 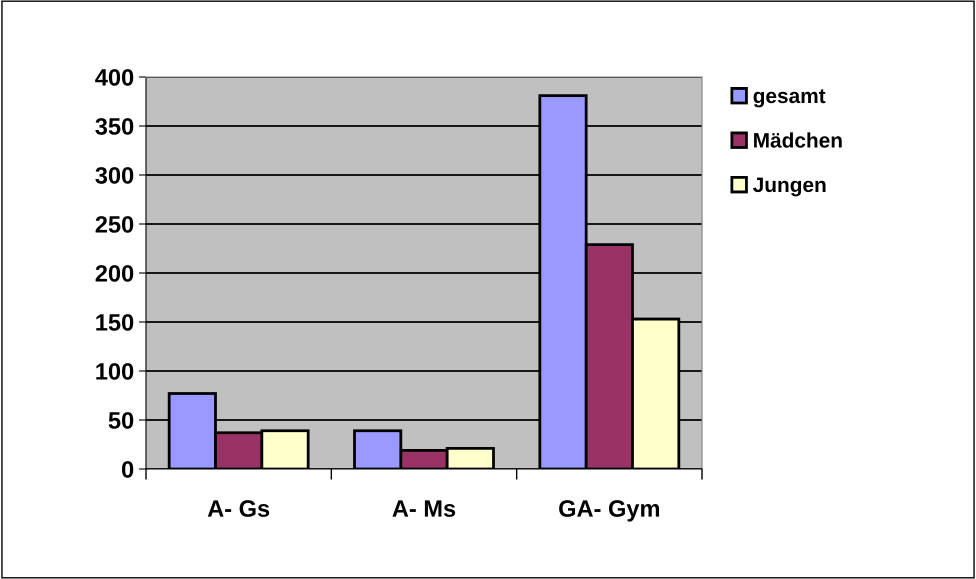 I want to click on legend-label: Mädchen, so click(x=798, y=140).